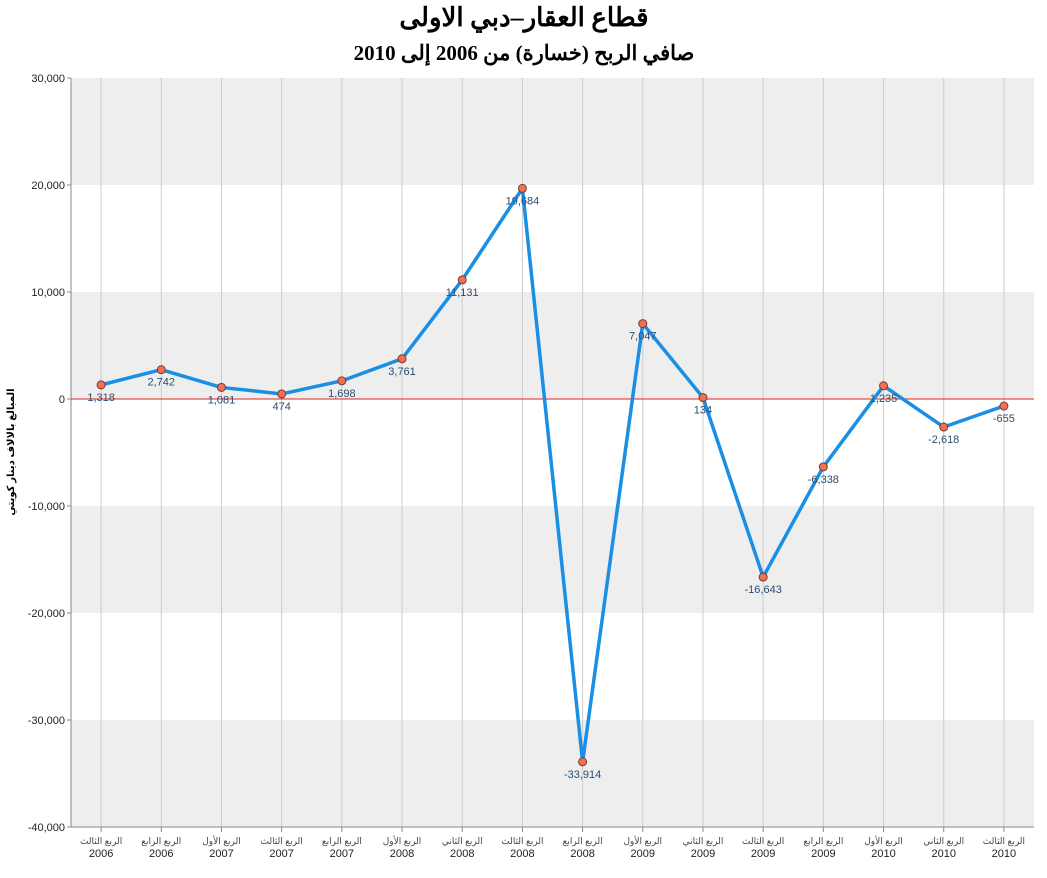  Describe the element at coordinates (703, 411) in the screenshot. I see `data-label: 134` at that location.